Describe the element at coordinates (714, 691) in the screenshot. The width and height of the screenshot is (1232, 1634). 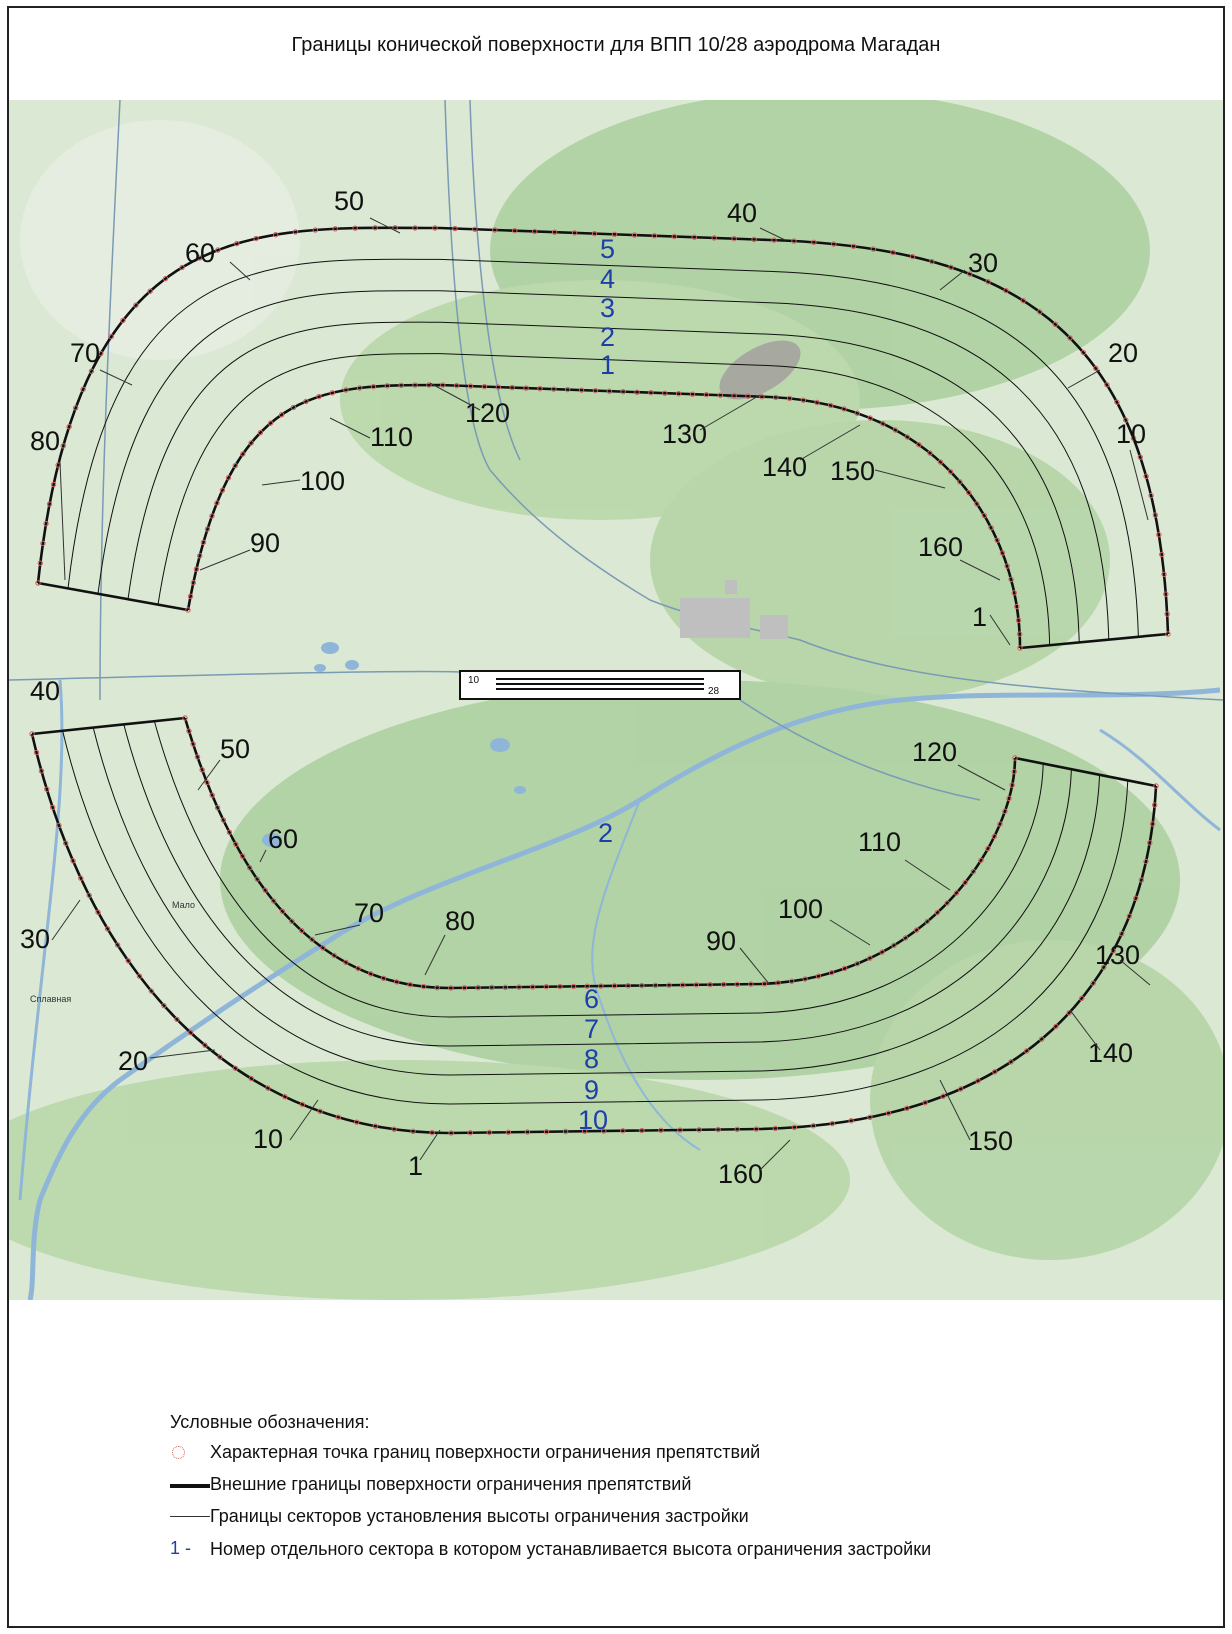
I see `runway-label-28: 28` at that location.